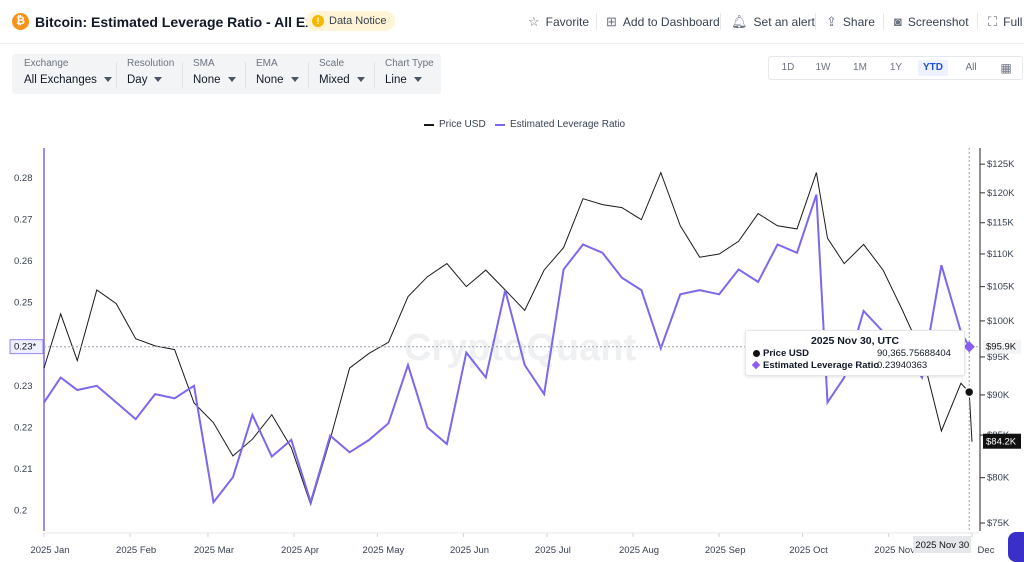 This screenshot has height=562, width=1024. What do you see at coordinates (739, 21) in the screenshot?
I see `bell-icon: 🔔︎` at bounding box center [739, 21].